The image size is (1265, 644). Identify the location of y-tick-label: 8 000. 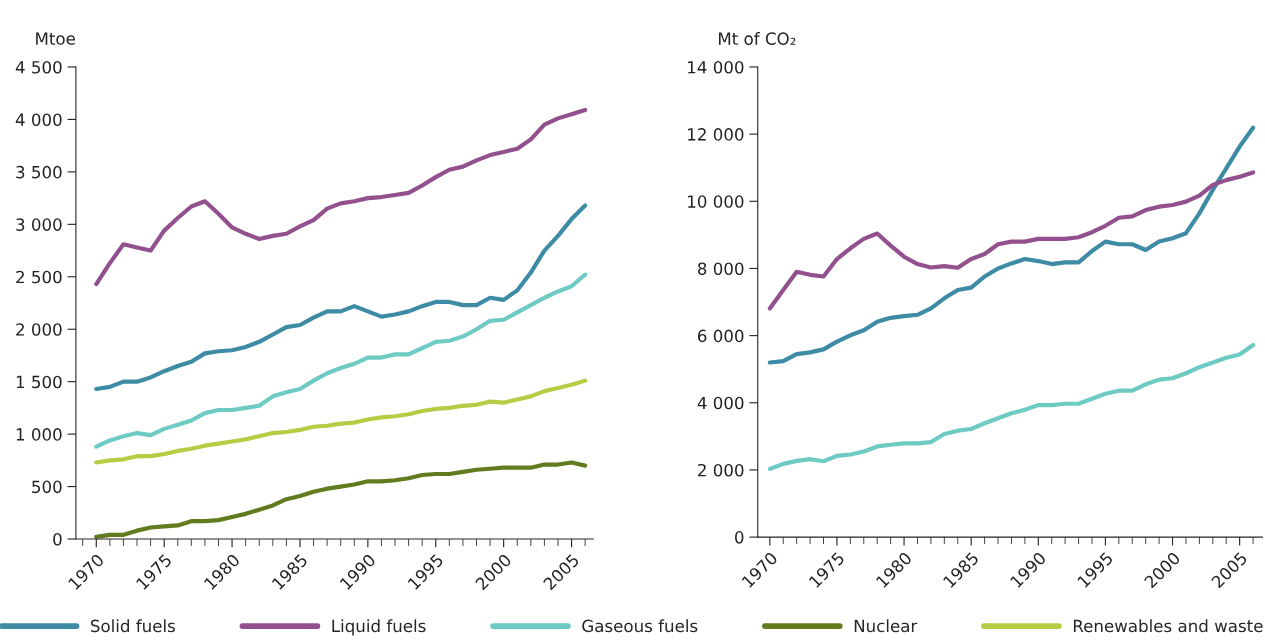
(720, 269).